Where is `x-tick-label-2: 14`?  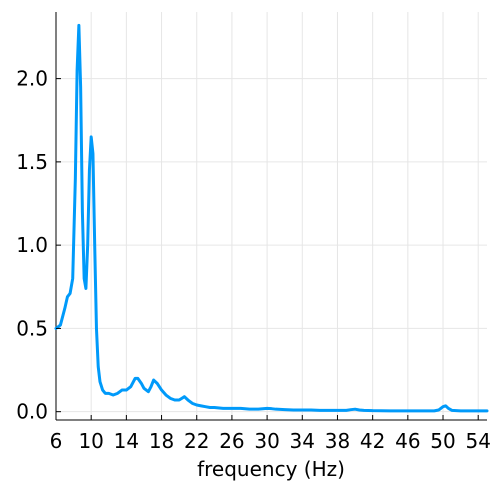 x-tick-label-2: 14 is located at coordinates (126, 441).